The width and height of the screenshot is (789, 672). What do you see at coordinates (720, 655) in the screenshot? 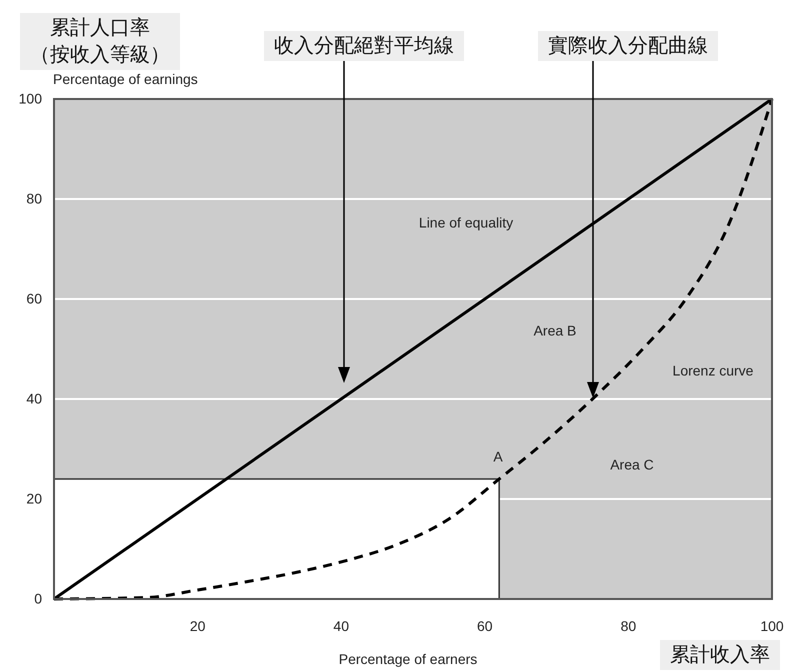
I see `text: 累計收入率` at bounding box center [720, 655].